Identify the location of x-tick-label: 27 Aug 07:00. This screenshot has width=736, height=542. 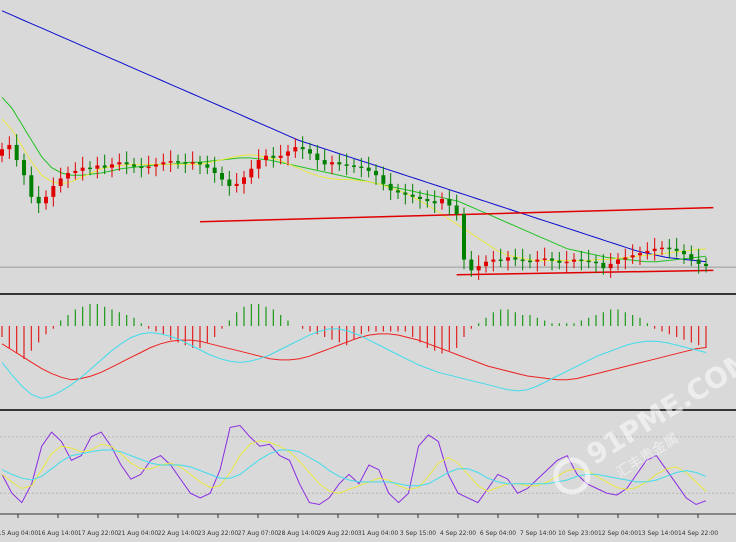
(258, 533).